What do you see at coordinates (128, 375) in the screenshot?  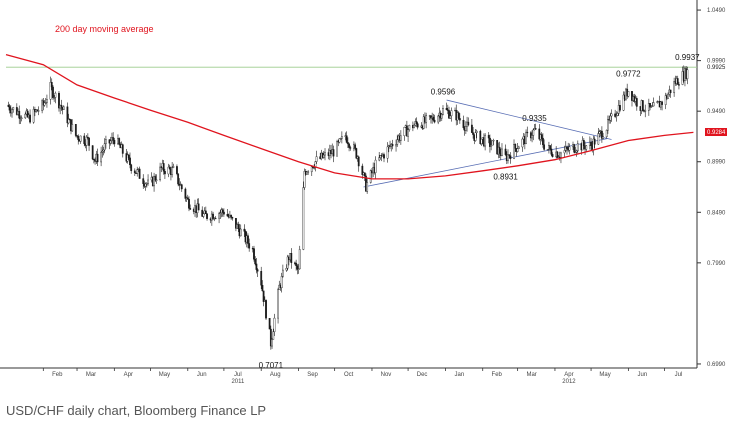 I see `x-tick-label: Apr` at bounding box center [128, 375].